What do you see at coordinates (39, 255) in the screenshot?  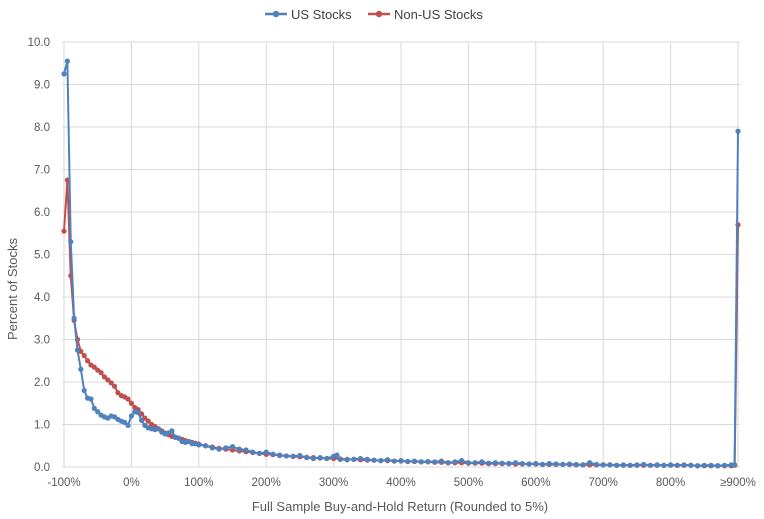 I see `y-axis-ticks: 0.0 1.0 2.0 3.0 4.0 5.0 6.0 7.0 8.0 9.0 10.0` at bounding box center [39, 255].